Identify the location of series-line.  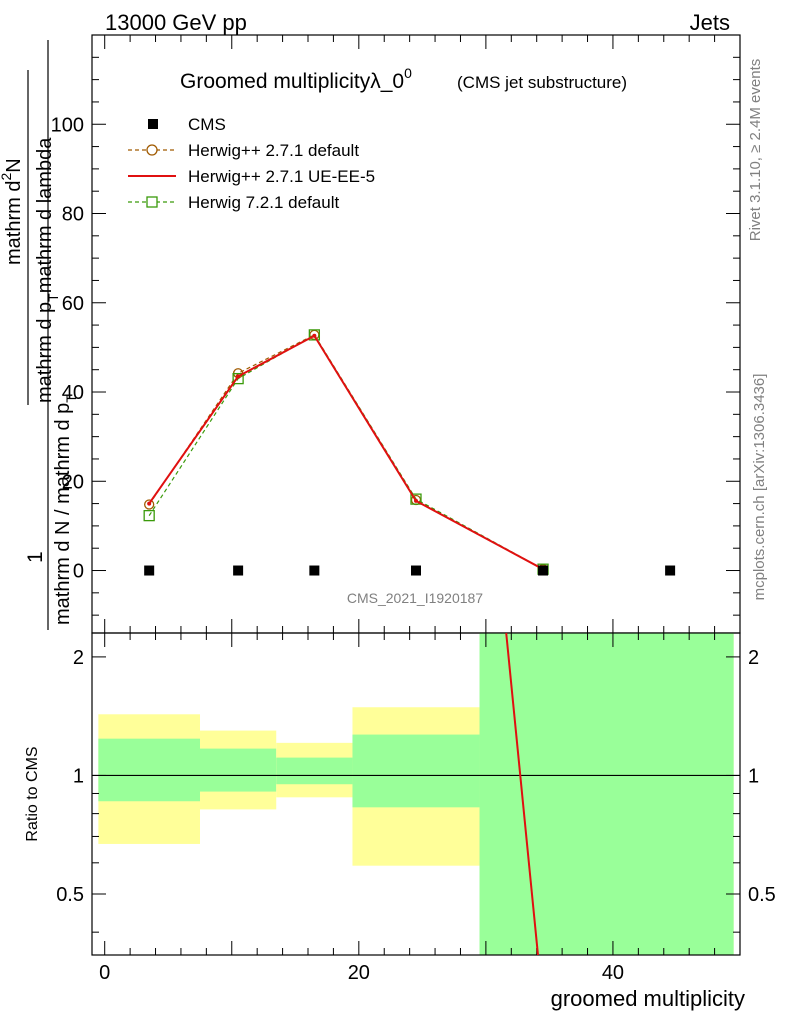
(346, 452).